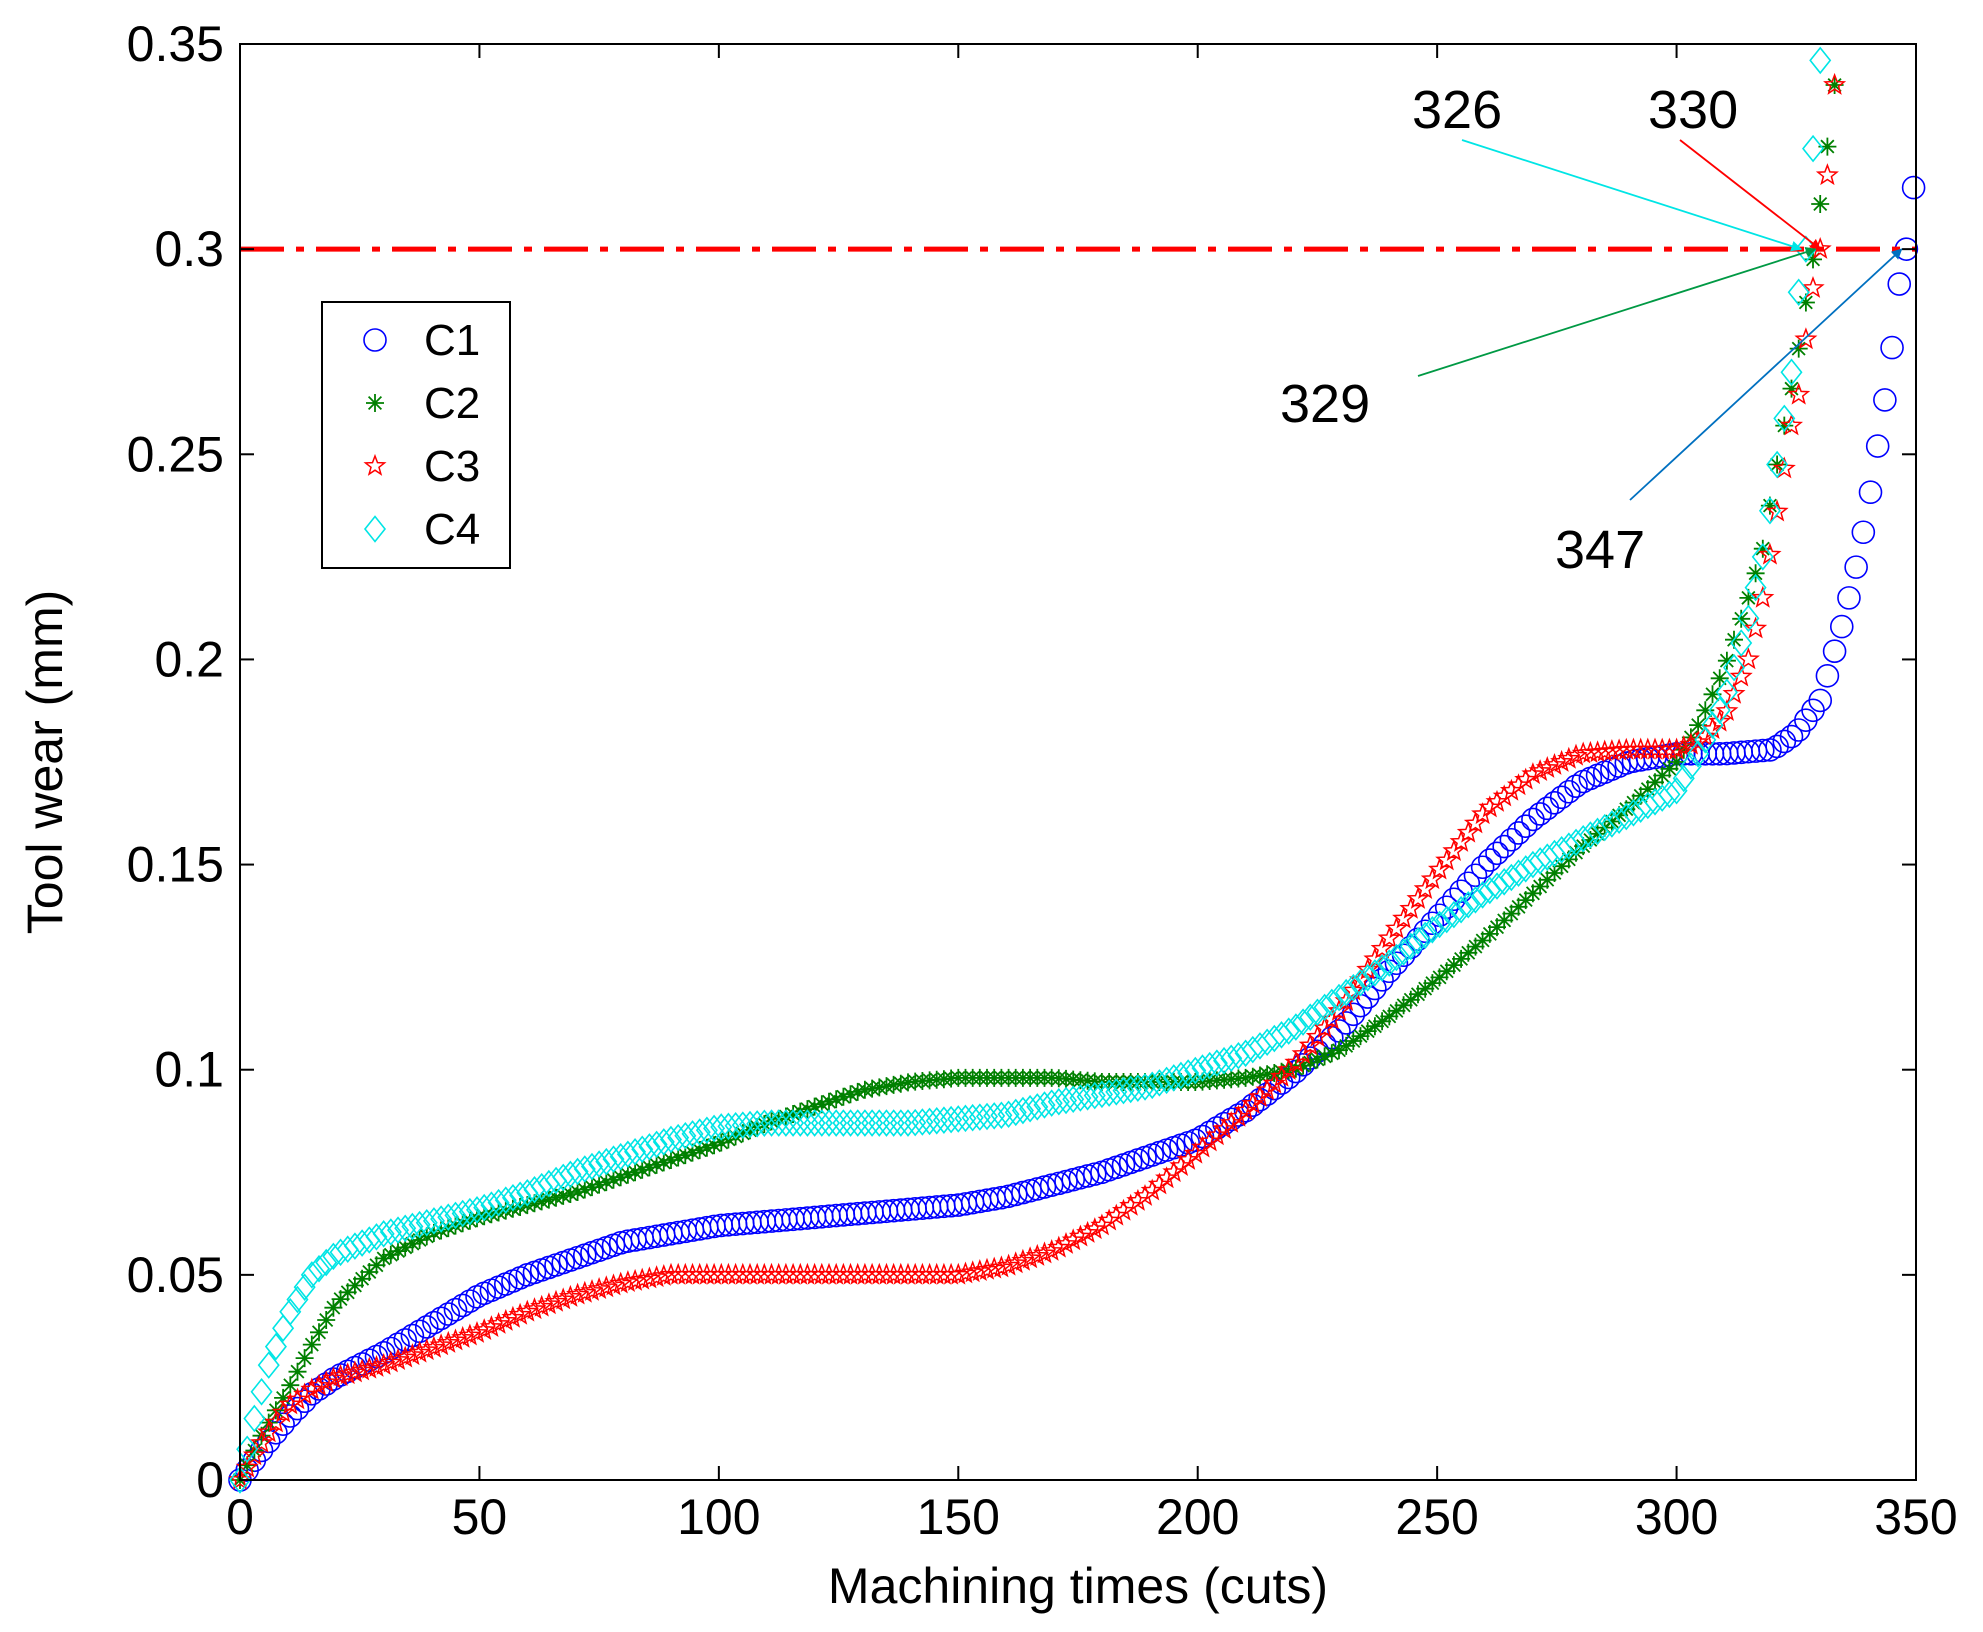 The image size is (1983, 1632). What do you see at coordinates (375, 403) in the screenshot?
I see `legend-marker-c2` at bounding box center [375, 403].